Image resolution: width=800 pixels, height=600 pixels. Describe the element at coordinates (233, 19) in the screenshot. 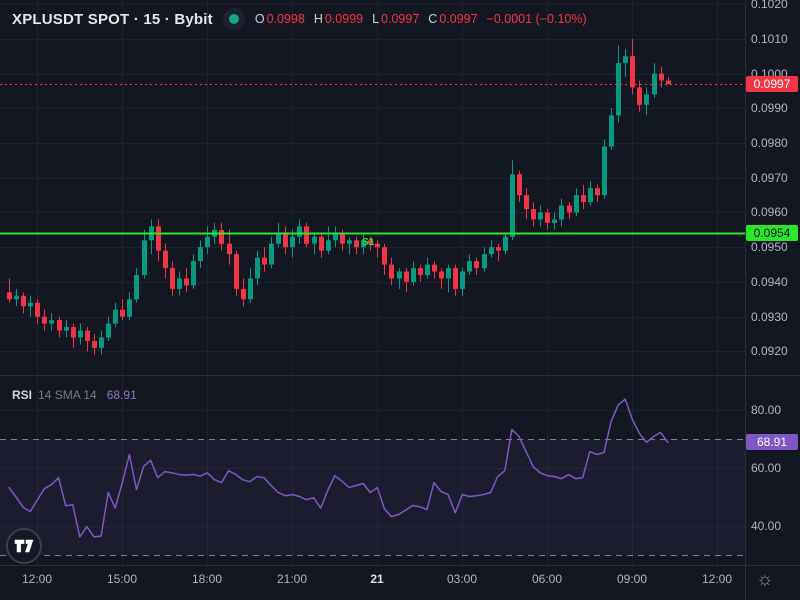

I see `market-status-button` at that location.